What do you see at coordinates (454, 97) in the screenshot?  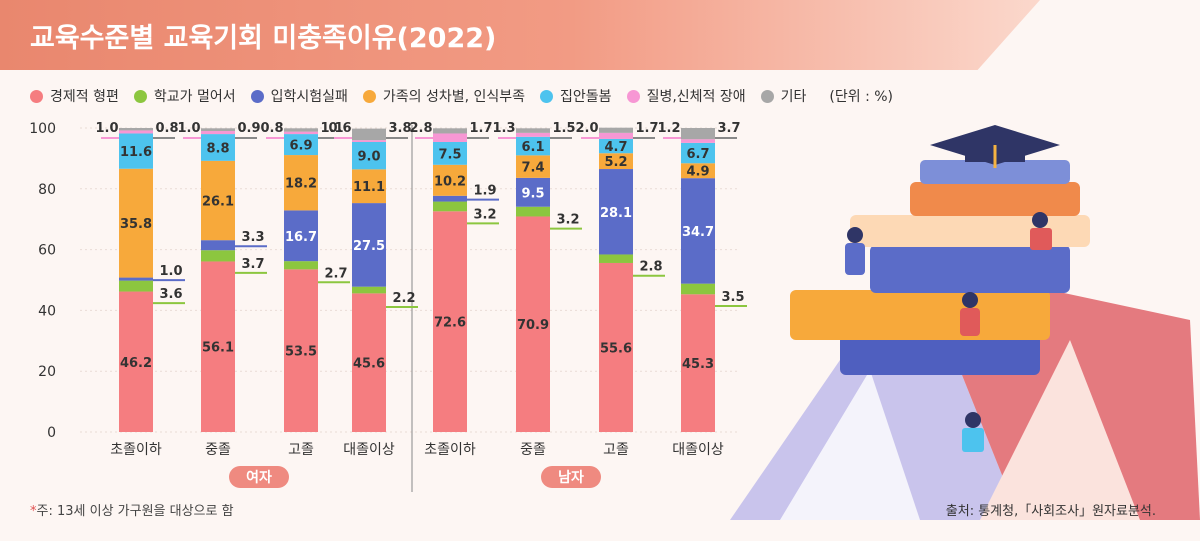 I see `legend-label: 가족의 성차별, 인식부족` at bounding box center [454, 97].